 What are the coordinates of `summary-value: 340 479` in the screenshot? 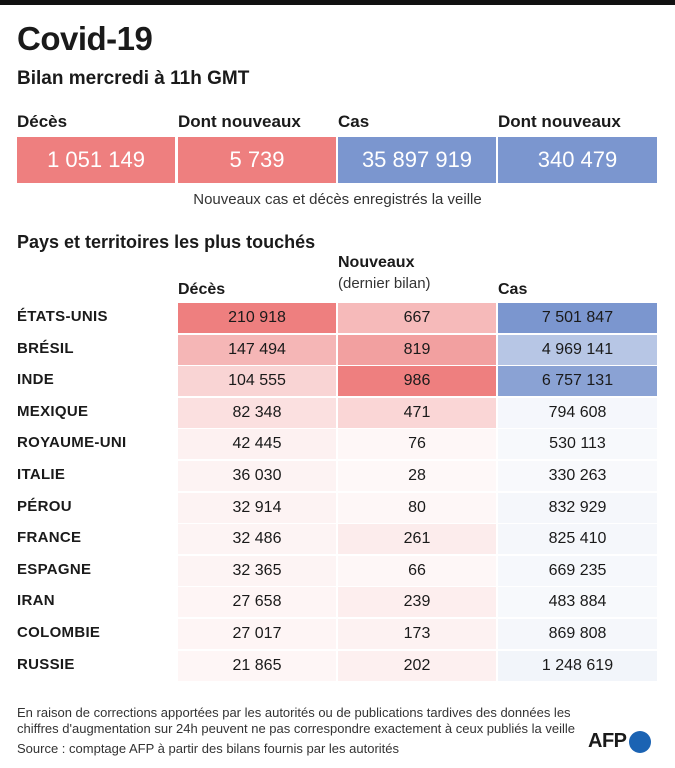 It's located at (577, 160).